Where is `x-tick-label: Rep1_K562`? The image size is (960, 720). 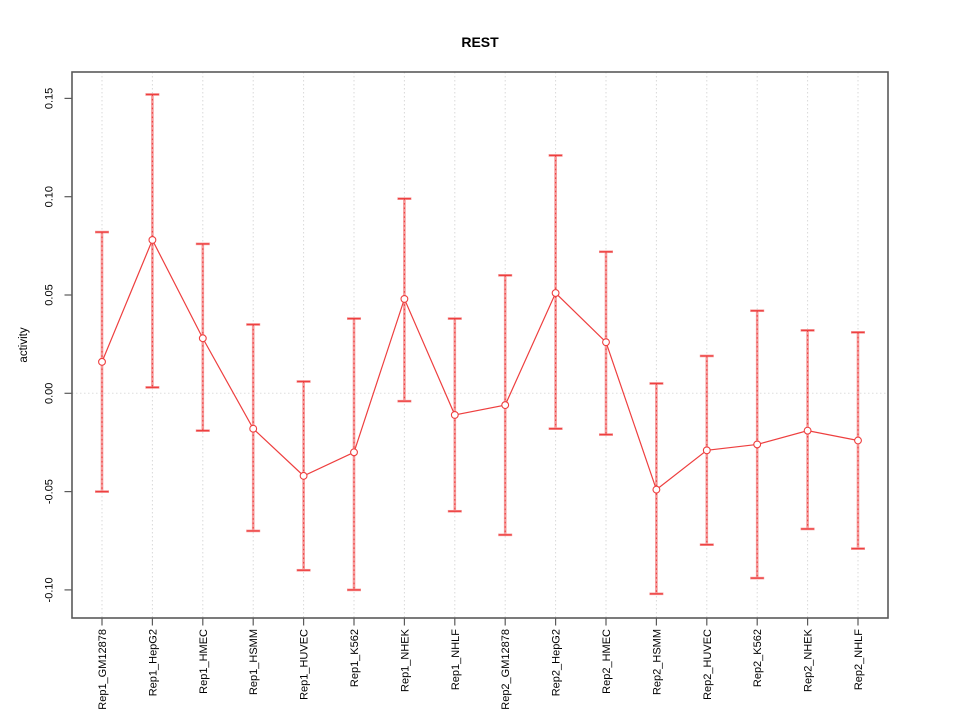
x-tick-label: Rep1_K562 is located at coordinates (355, 658).